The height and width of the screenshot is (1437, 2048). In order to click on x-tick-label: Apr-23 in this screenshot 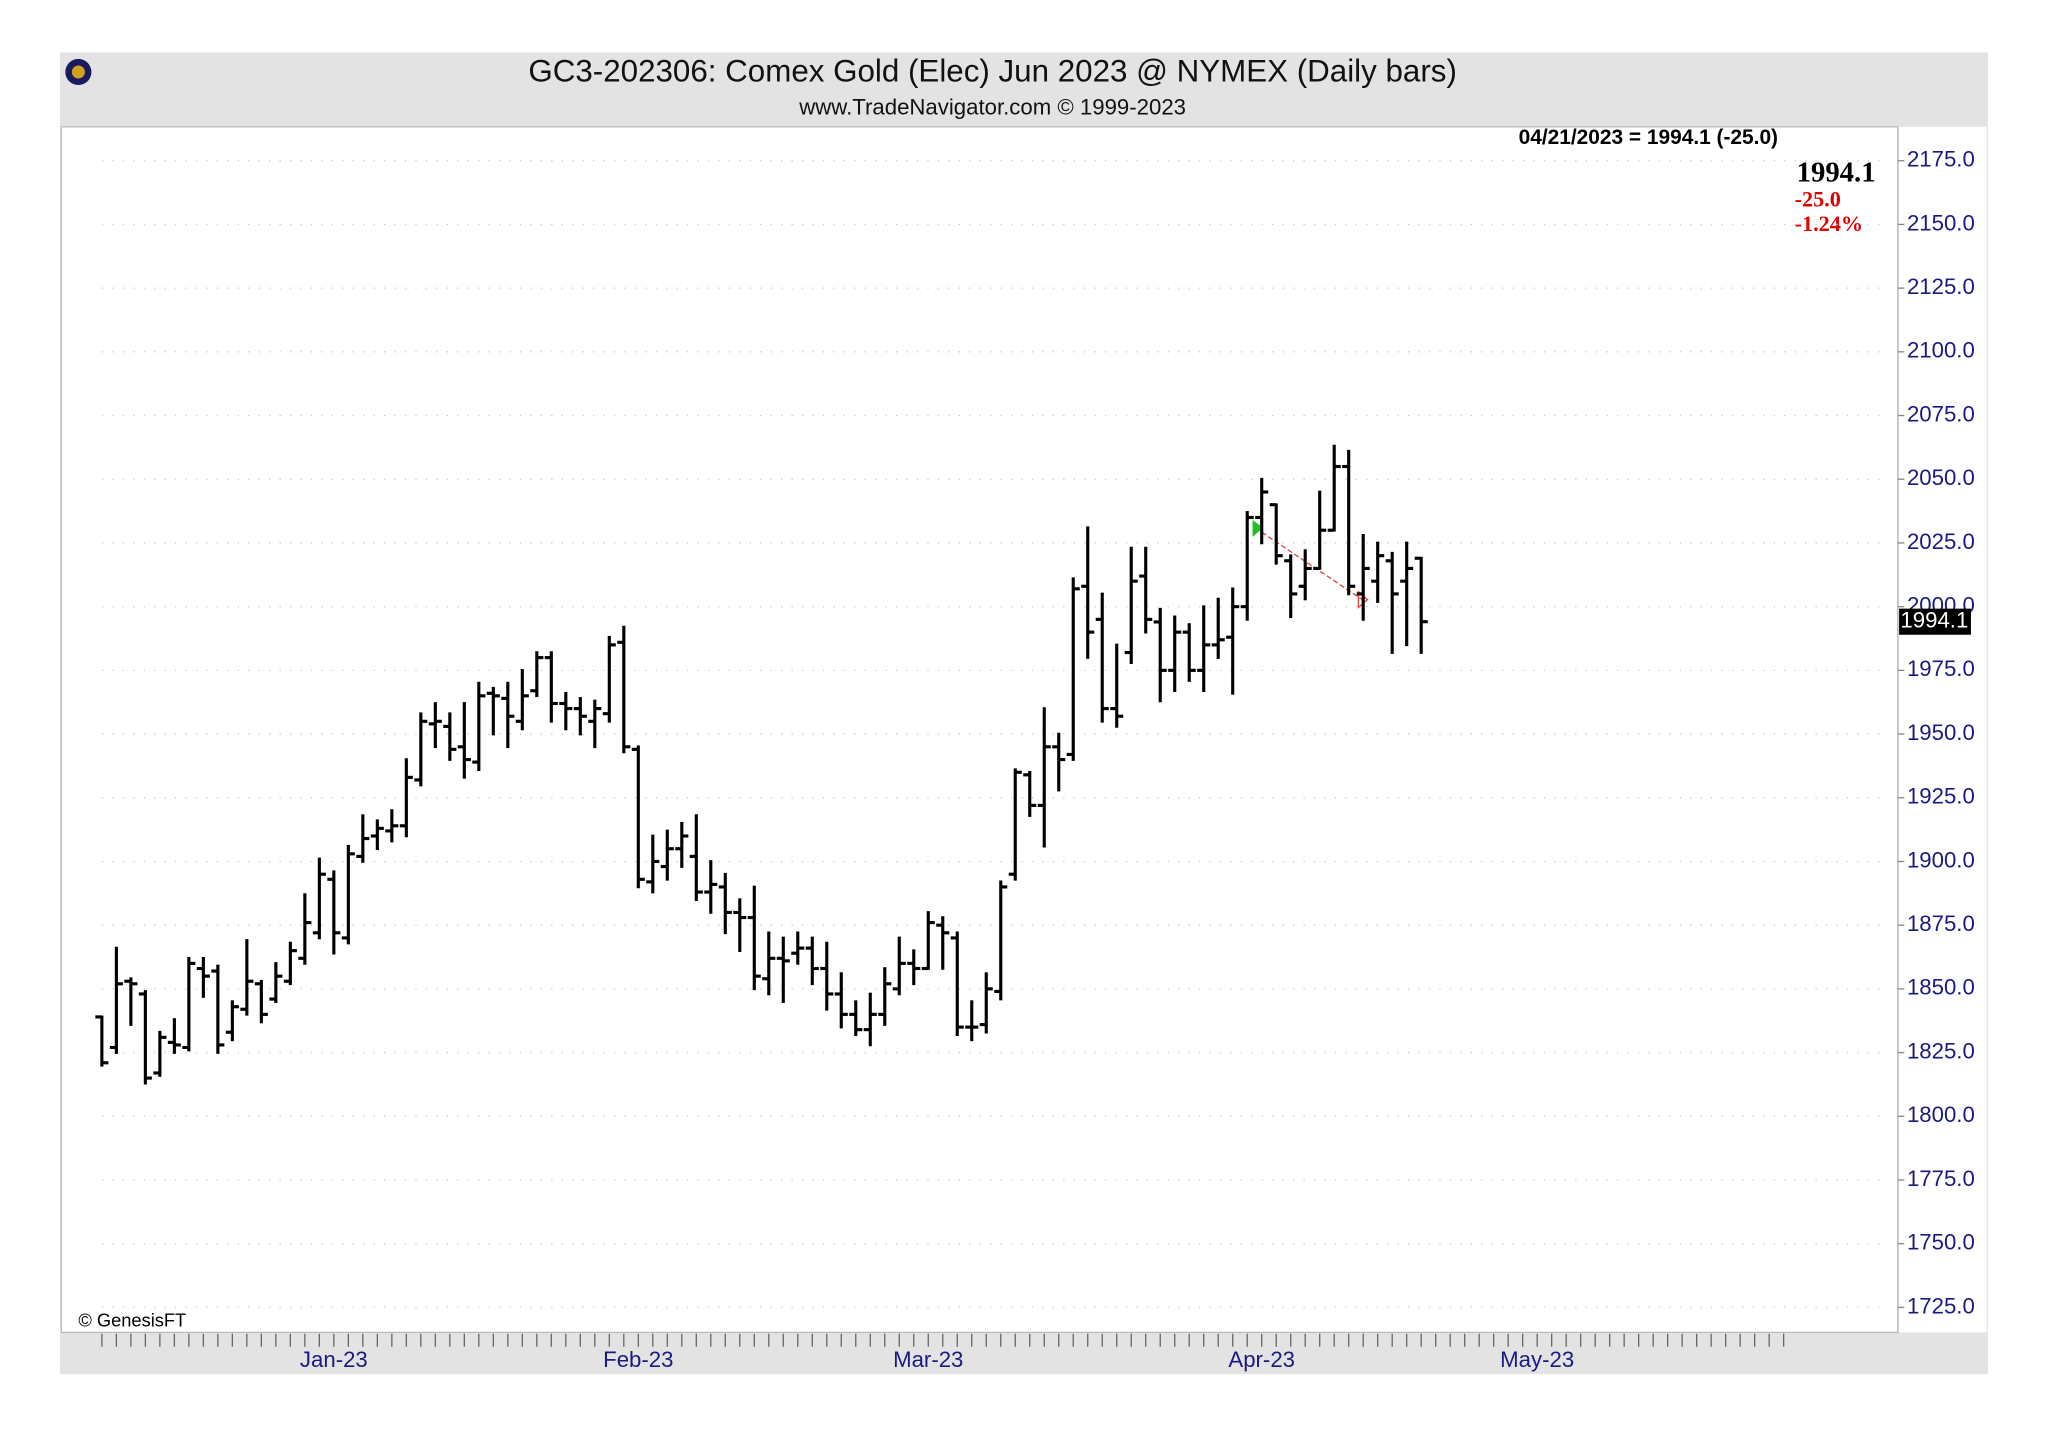, I will do `click(1261, 1359)`.